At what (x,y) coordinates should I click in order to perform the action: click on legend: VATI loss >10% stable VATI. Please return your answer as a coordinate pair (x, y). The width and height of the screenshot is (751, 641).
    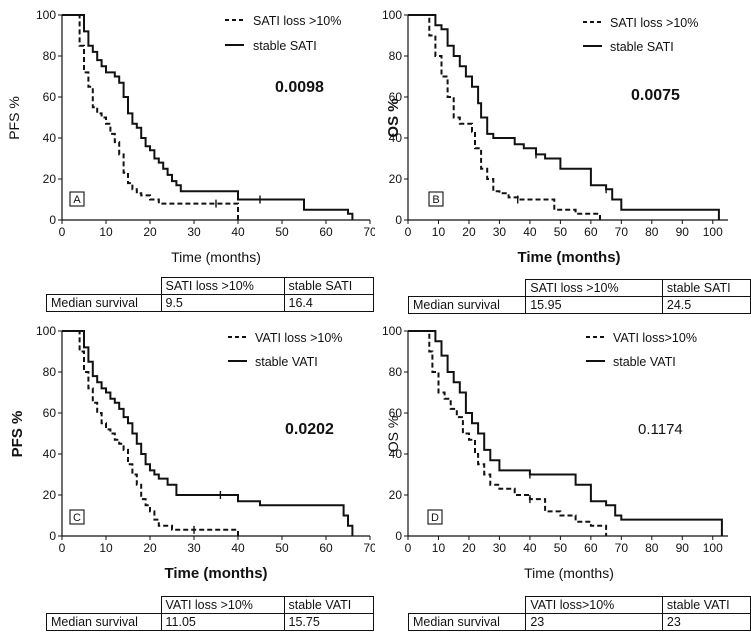
    Looking at the image, I should click on (285, 350).